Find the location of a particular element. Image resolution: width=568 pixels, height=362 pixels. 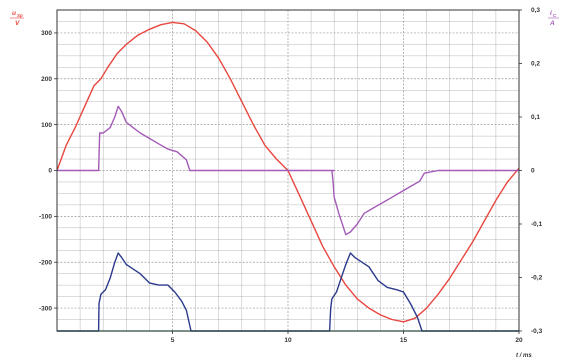

y-left-tick-label: 200 is located at coordinates (46, 79).